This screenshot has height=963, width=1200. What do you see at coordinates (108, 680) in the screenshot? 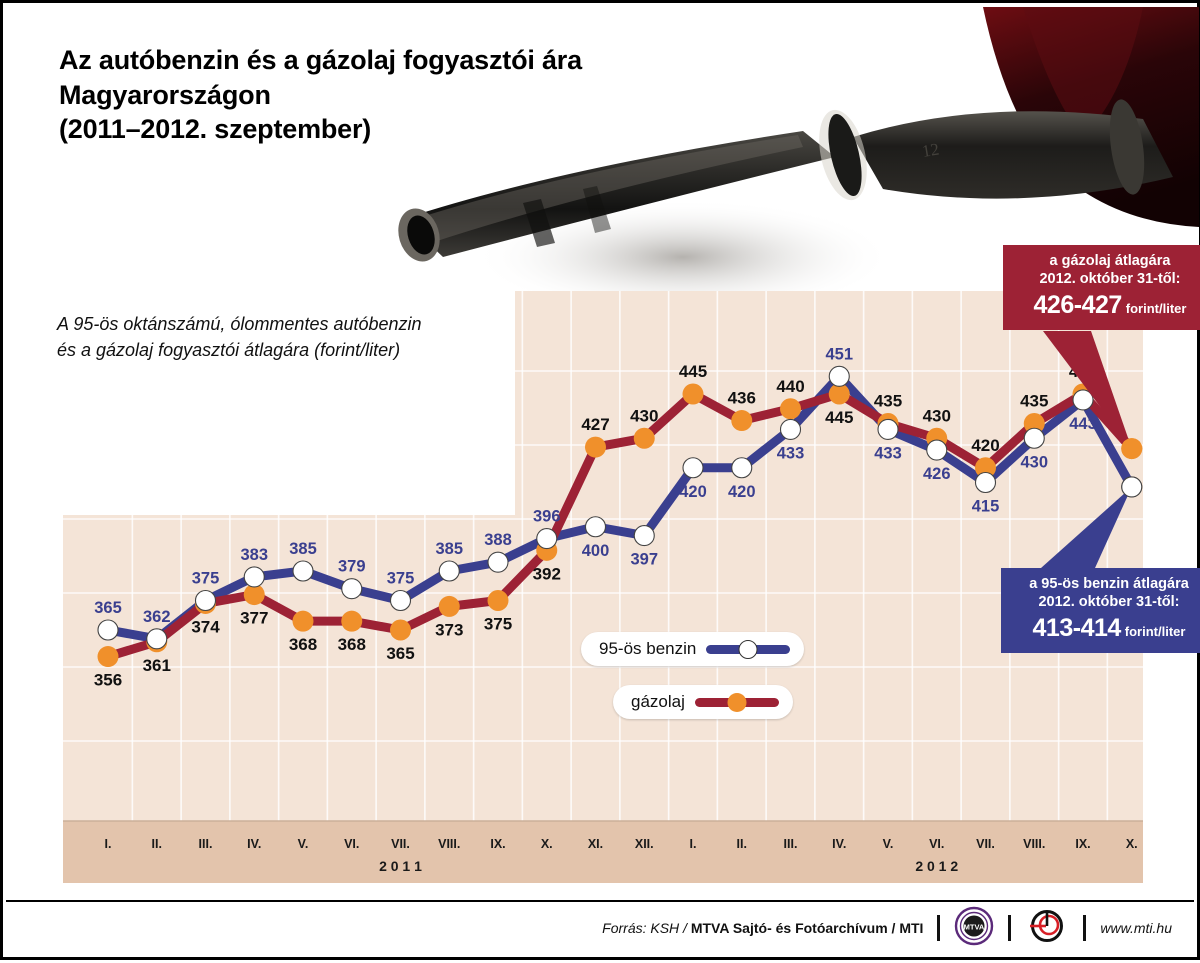
I see `data-label-diesel: 356` at bounding box center [108, 680].